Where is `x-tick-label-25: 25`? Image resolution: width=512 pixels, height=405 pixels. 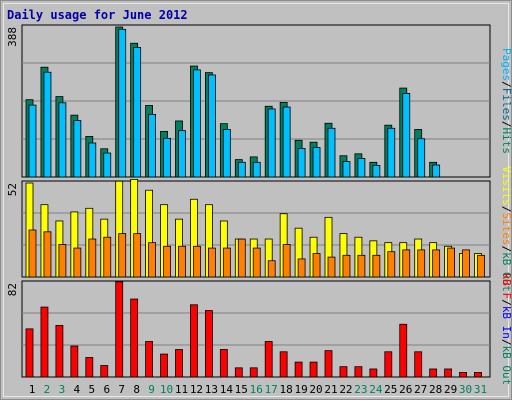
x-tick-label-25: 25 is located at coordinates (390, 389).